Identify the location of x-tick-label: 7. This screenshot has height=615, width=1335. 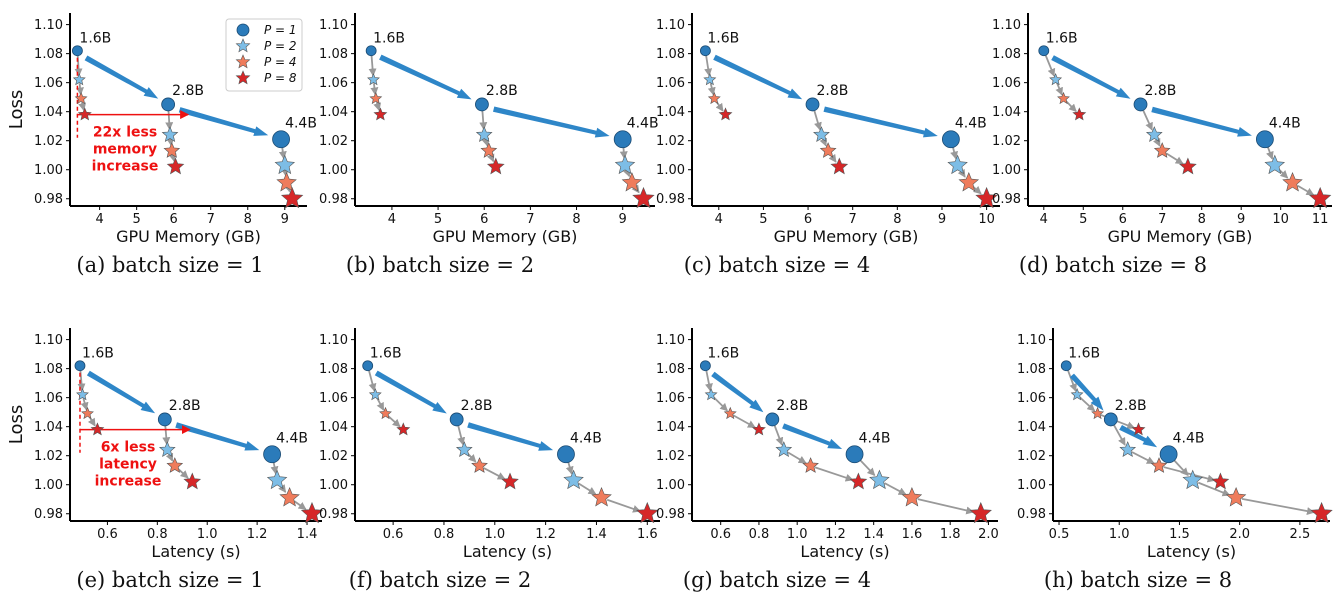
(211, 219).